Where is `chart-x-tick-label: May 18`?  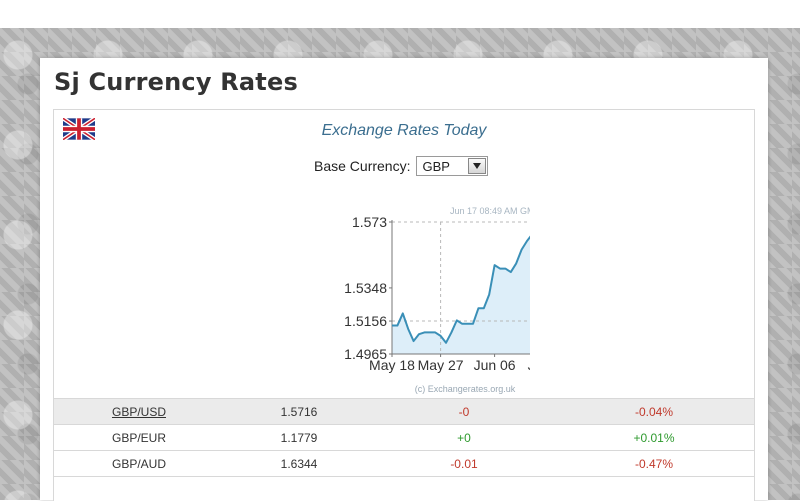 chart-x-tick-label: May 18 is located at coordinates (392, 365).